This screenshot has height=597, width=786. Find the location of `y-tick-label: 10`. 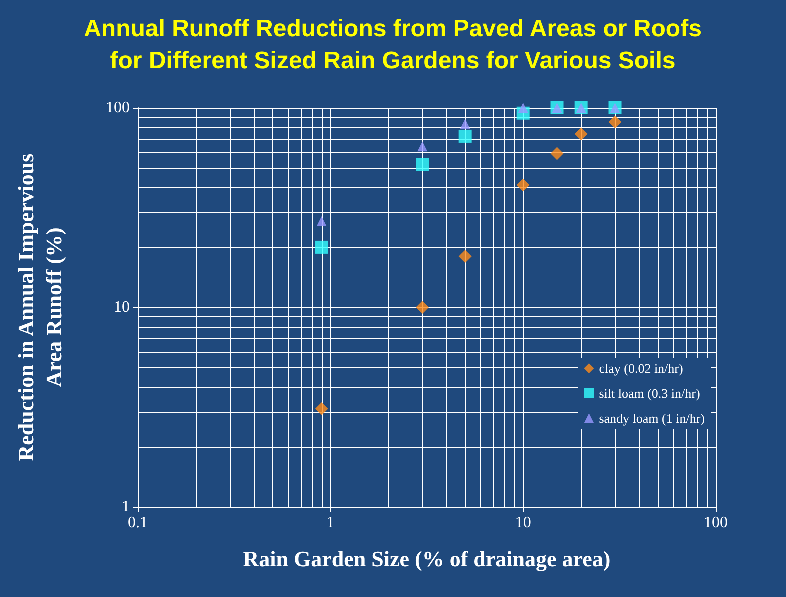

y-tick-label: 10 is located at coordinates (122, 307).